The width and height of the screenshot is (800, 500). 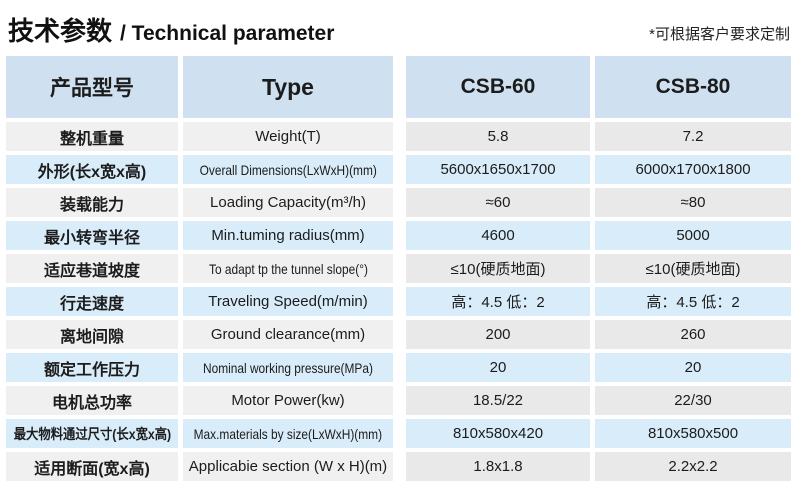 What do you see at coordinates (92, 202) in the screenshot?
I see `param-zh-cell: 装载能力` at bounding box center [92, 202].